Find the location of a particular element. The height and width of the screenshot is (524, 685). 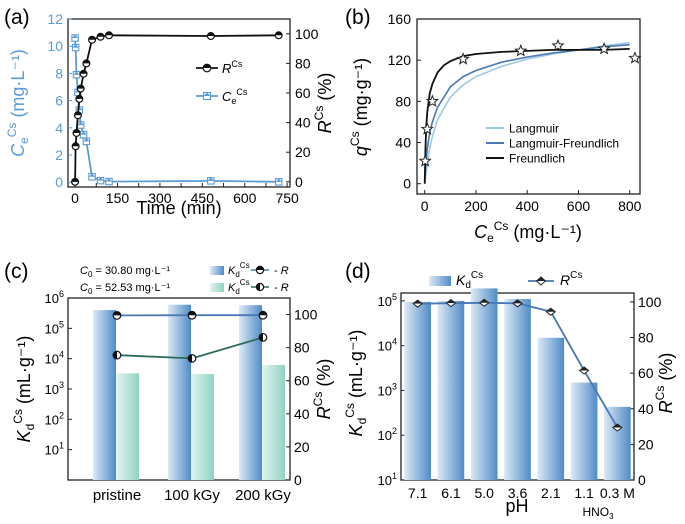

panel-d-hno3-label: HNO3 is located at coordinates (598, 513).